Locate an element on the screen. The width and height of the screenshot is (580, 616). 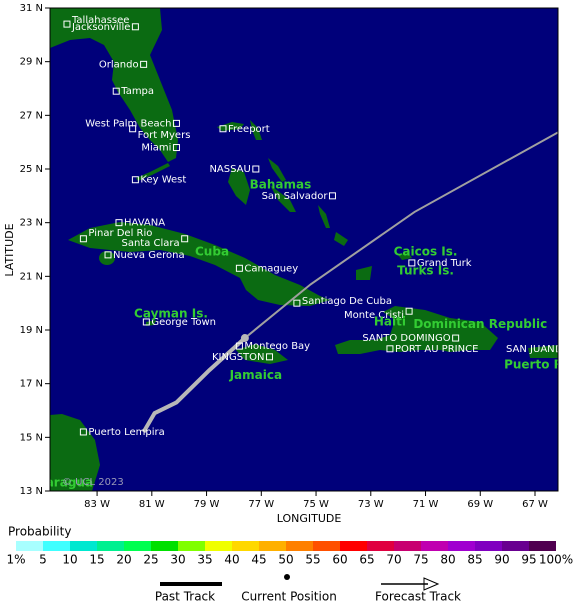
current-position-label: Current Position is located at coordinates (289, 597).